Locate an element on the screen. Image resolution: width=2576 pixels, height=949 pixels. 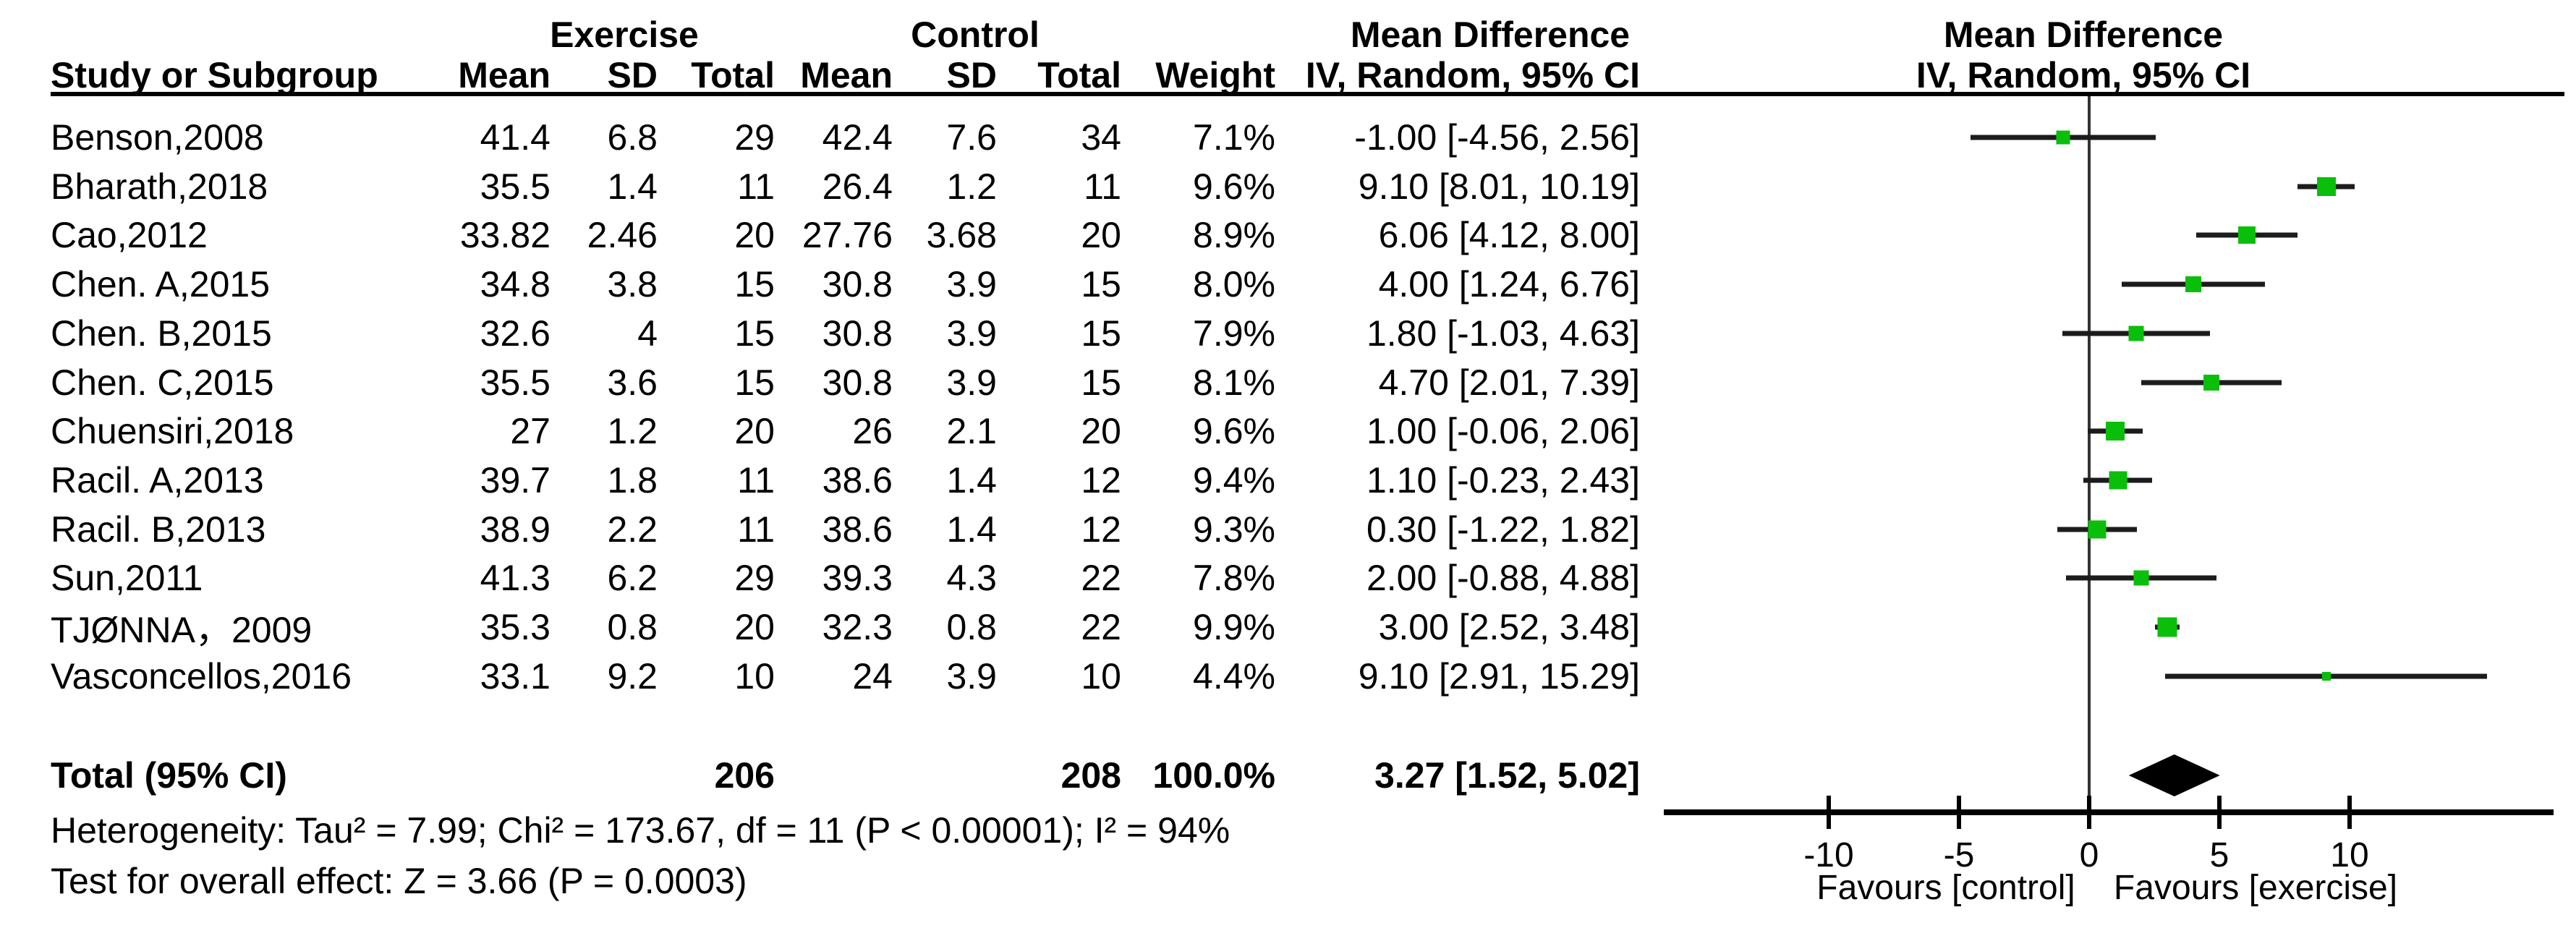
column-header-mean-difference-left: Mean Difference is located at coordinates (1490, 34).